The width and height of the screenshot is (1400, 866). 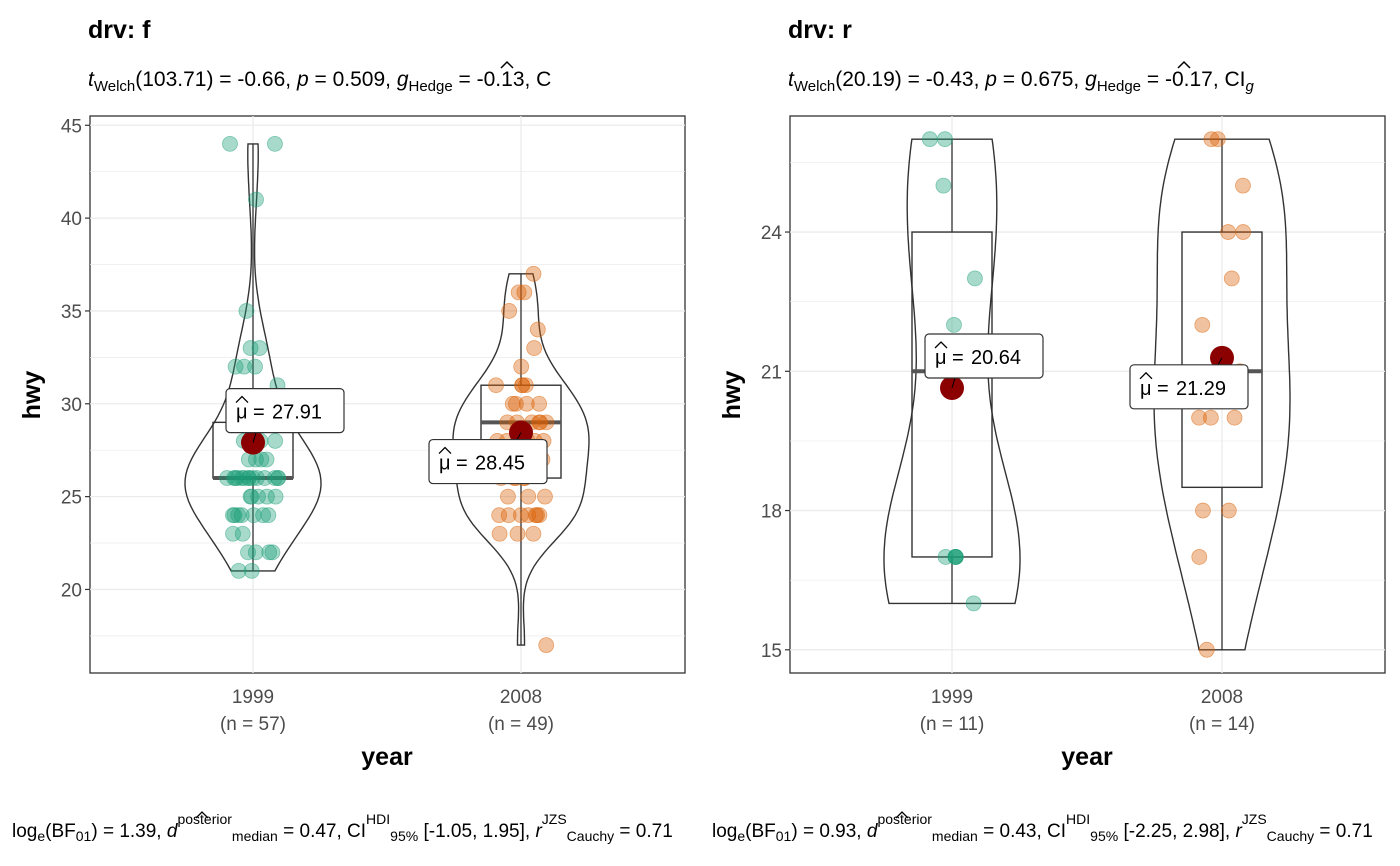 What do you see at coordinates (71, 590) in the screenshot?
I see `y-tick-label: 20` at bounding box center [71, 590].